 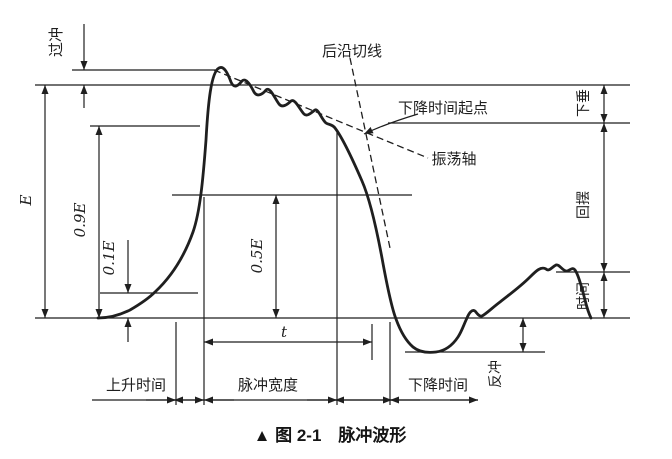 I want to click on backswing-label: 回摆, so click(x=583, y=205).